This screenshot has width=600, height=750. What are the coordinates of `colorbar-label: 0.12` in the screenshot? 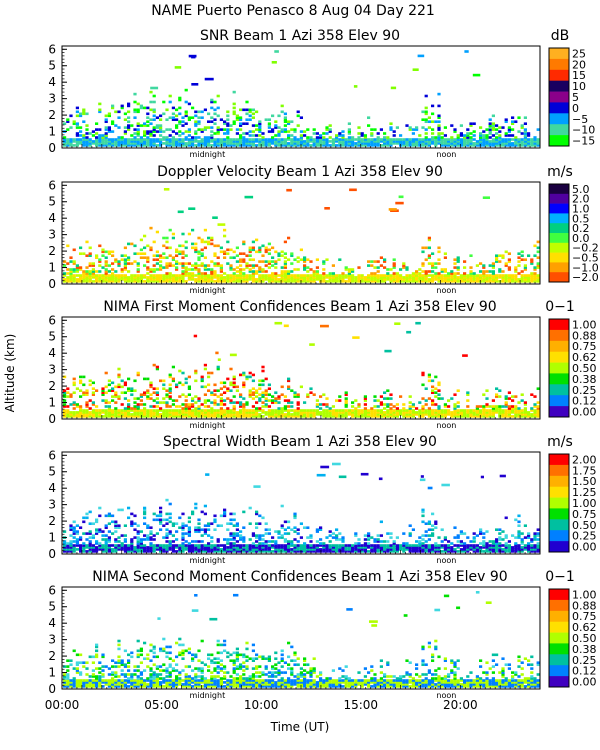 It's located at (584, 401).